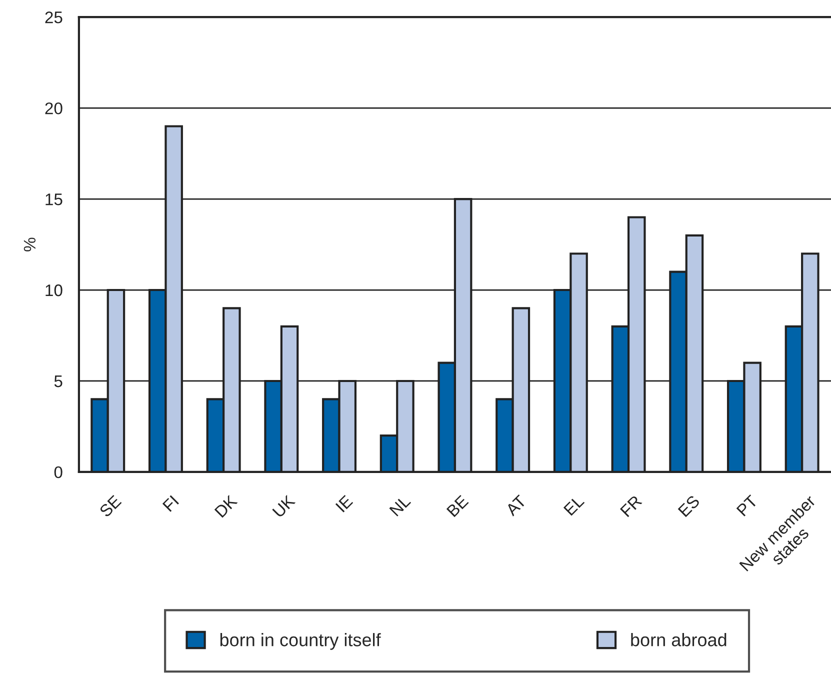 The height and width of the screenshot is (684, 831). What do you see at coordinates (678, 639) in the screenshot?
I see `legend-label: born abroad` at bounding box center [678, 639].